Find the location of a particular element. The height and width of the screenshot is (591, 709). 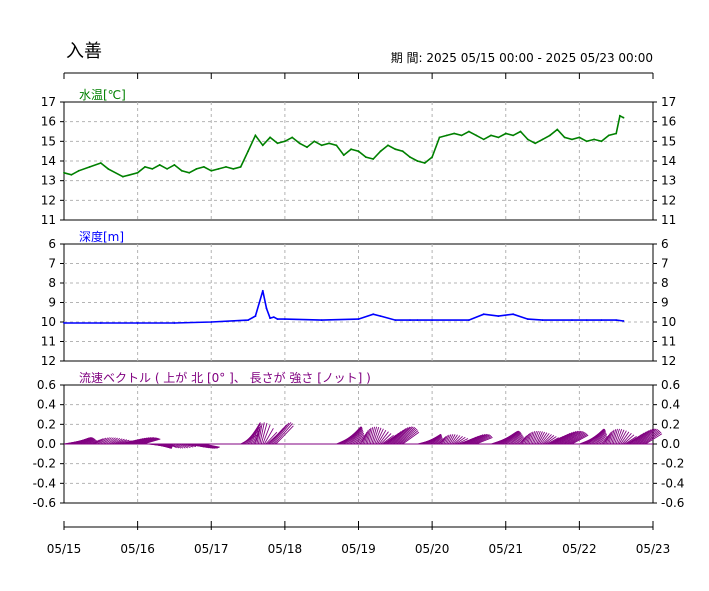

y-tick-label-right: 17 is located at coordinates (668, 102).